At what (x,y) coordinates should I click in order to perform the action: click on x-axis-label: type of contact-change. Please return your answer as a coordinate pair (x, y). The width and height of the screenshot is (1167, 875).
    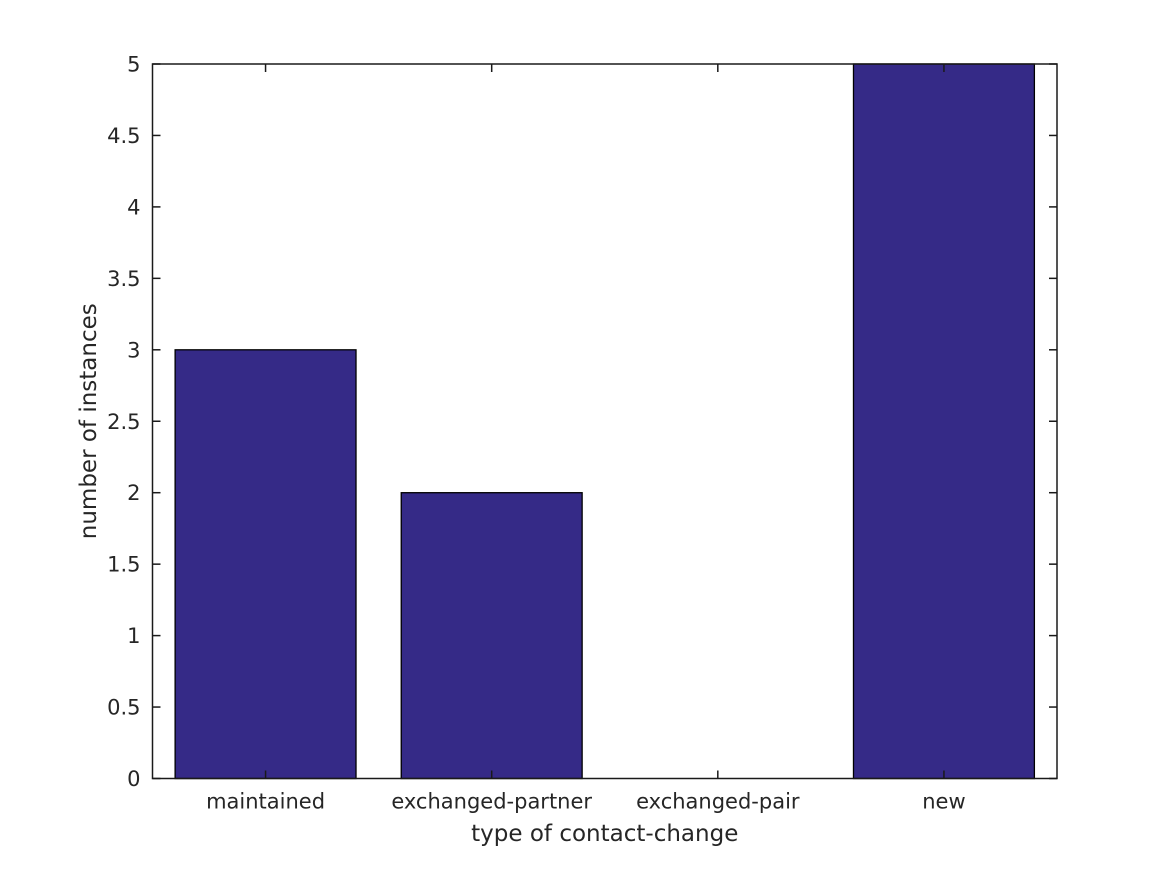
    Looking at the image, I should click on (604, 834).